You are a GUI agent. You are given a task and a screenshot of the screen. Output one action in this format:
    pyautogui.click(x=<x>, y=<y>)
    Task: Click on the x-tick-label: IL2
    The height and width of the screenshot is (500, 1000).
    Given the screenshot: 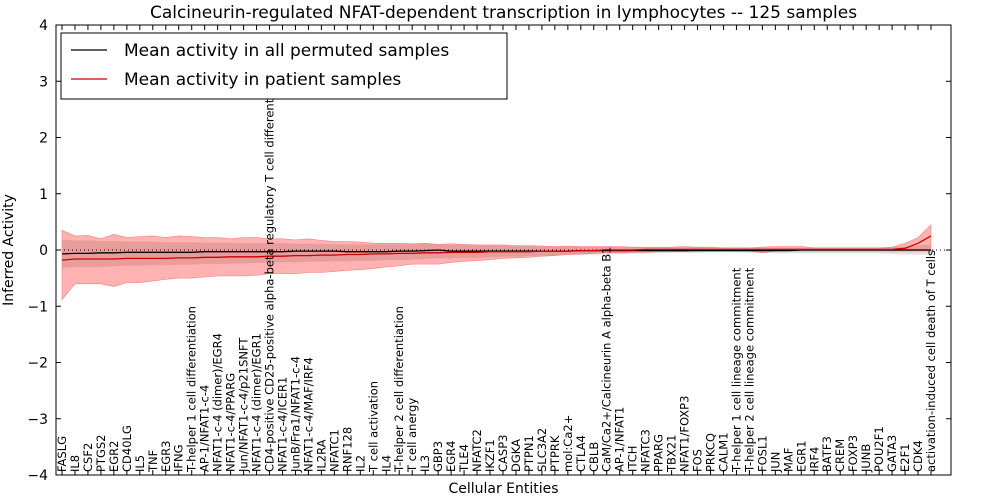 What is the action you would take?
    pyautogui.click(x=360, y=463)
    